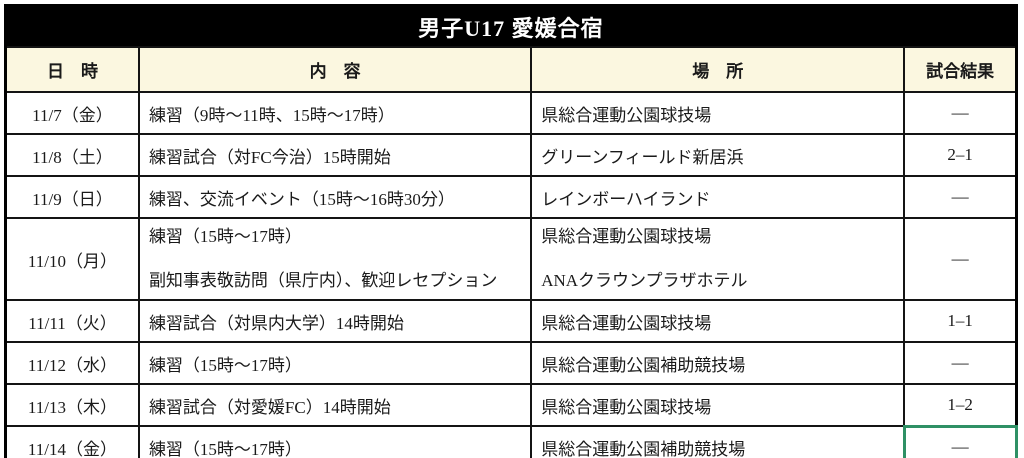 Image resolution: width=1024 pixels, height=458 pixels. What do you see at coordinates (335, 69) in the screenshot?
I see `column-header-content: 内 容` at bounding box center [335, 69].